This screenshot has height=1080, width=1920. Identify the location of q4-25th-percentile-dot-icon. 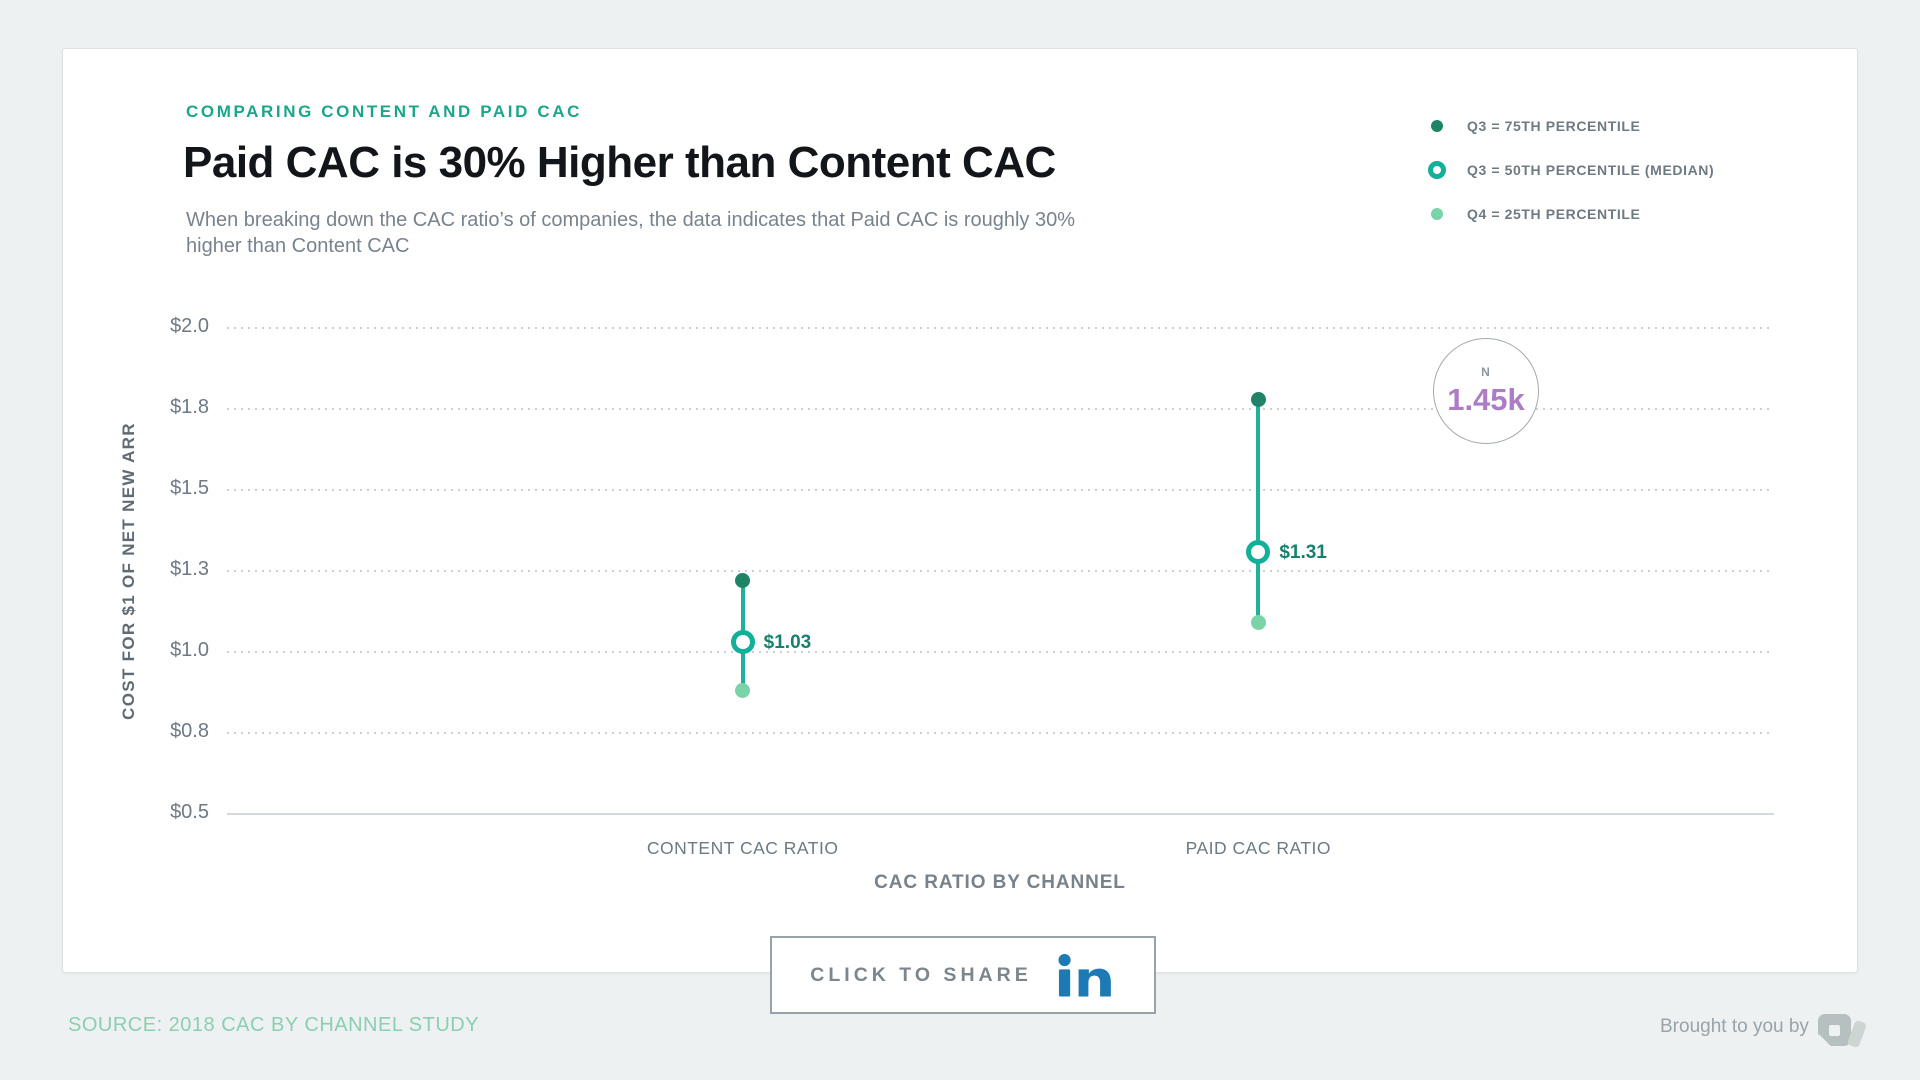
(1437, 214).